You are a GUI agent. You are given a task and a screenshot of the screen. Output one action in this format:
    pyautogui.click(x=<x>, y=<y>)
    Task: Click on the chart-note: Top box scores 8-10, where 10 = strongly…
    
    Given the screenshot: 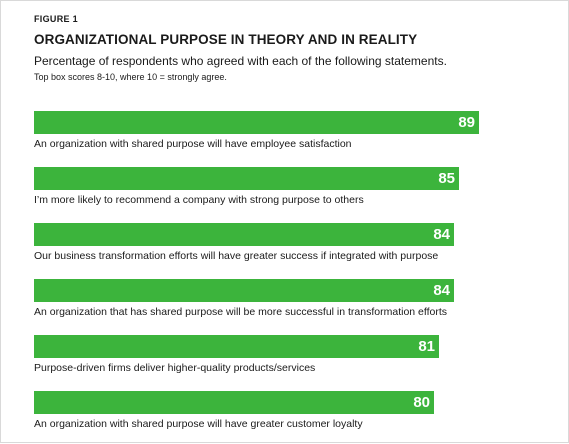 What is the action you would take?
    pyautogui.click(x=130, y=77)
    